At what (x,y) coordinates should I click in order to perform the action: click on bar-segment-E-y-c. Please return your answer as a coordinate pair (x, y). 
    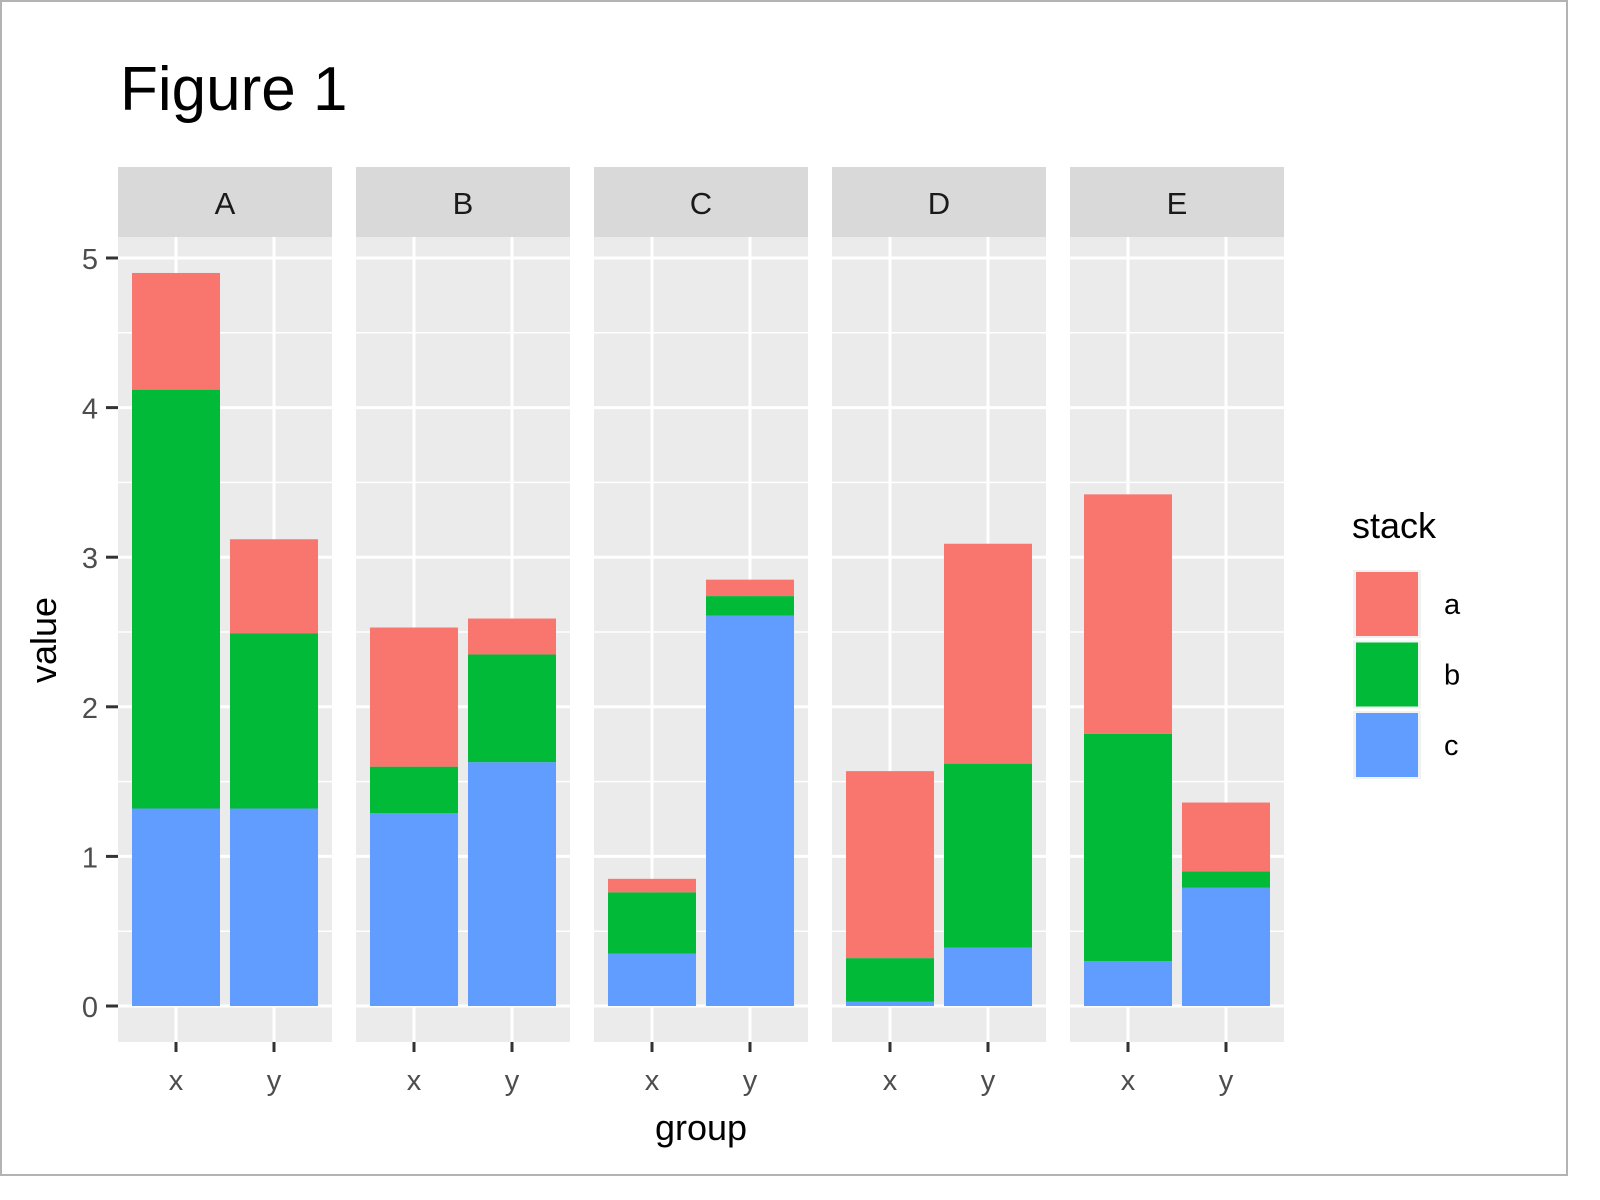
    Looking at the image, I should click on (1226, 946).